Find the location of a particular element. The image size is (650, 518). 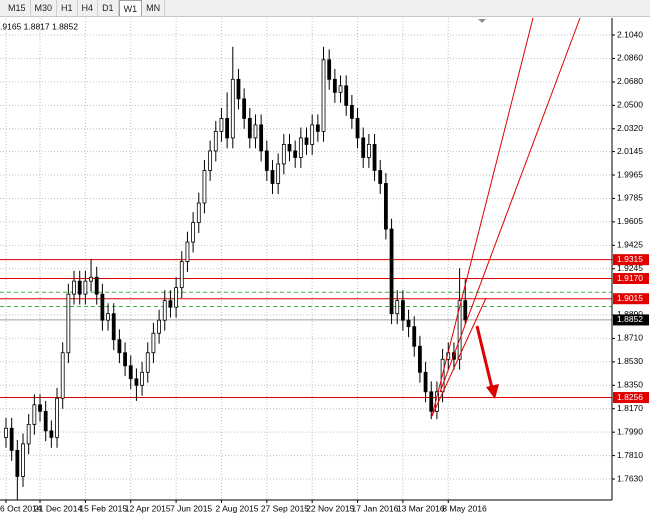

y-tick-label: 2.0320 is located at coordinates (630, 128).